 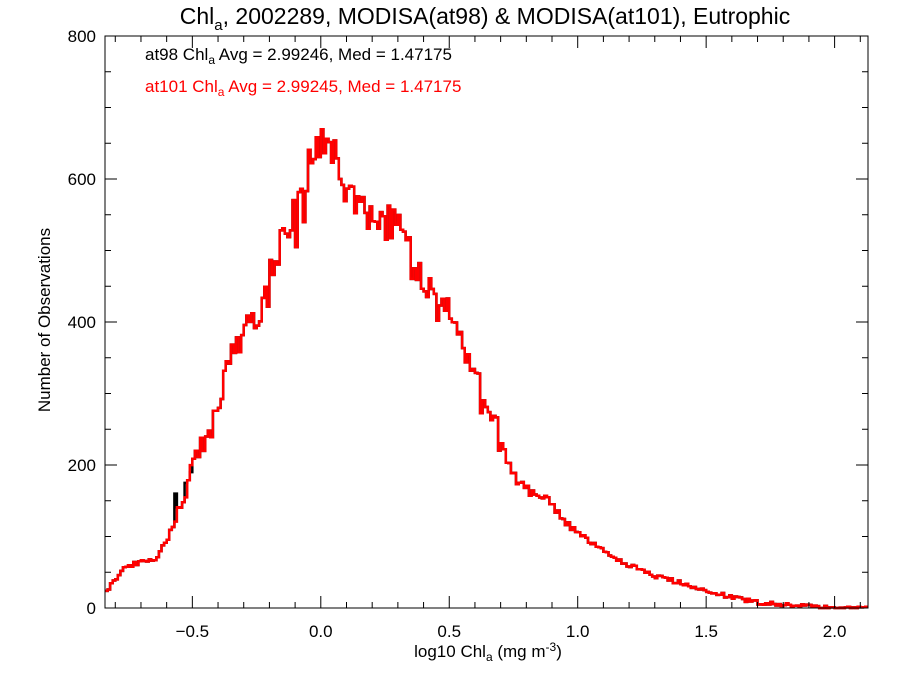 I want to click on x-tick-label: 0.5, so click(x=449, y=631).